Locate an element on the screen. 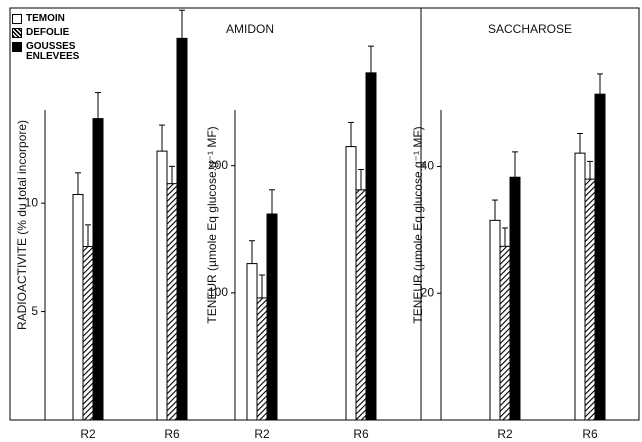  y-tick-label: 5 is located at coordinates (34, 311).